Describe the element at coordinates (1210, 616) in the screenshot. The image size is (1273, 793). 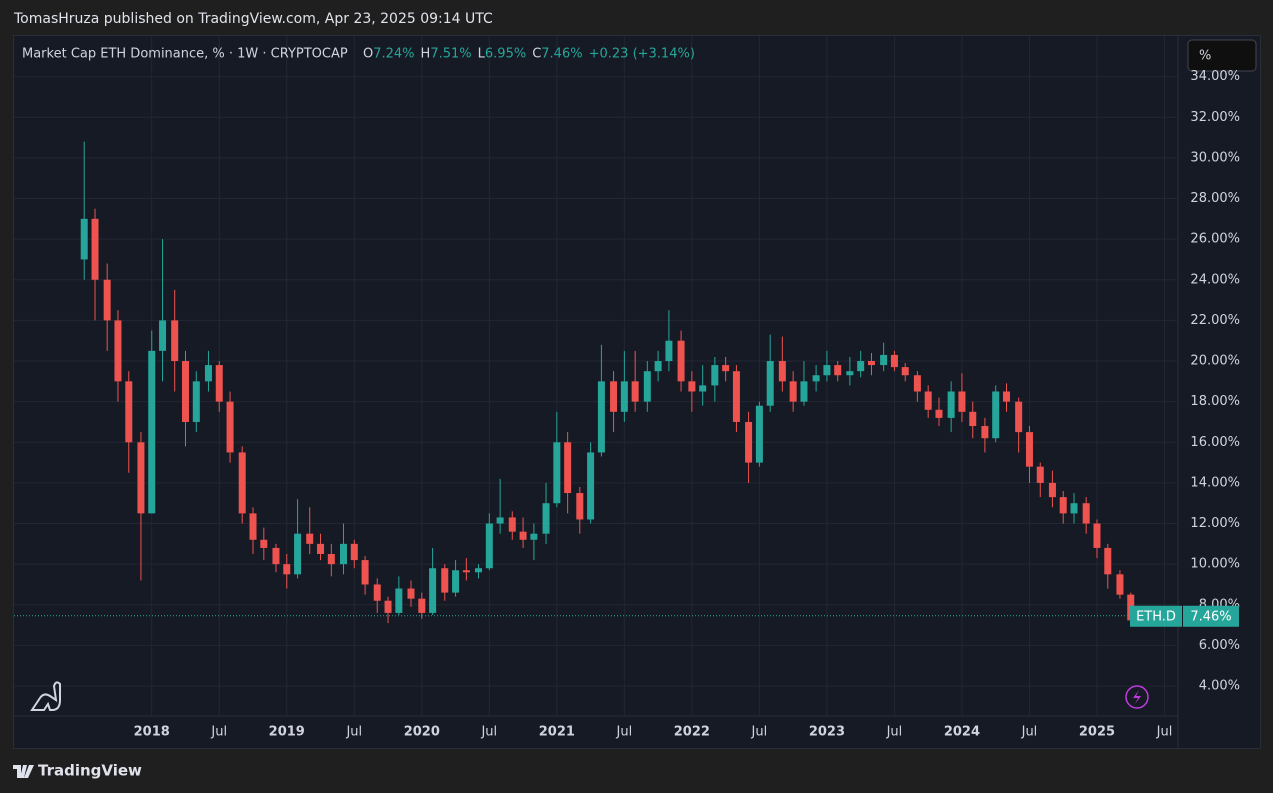
I see `price-tag-label: 7.46%` at that location.